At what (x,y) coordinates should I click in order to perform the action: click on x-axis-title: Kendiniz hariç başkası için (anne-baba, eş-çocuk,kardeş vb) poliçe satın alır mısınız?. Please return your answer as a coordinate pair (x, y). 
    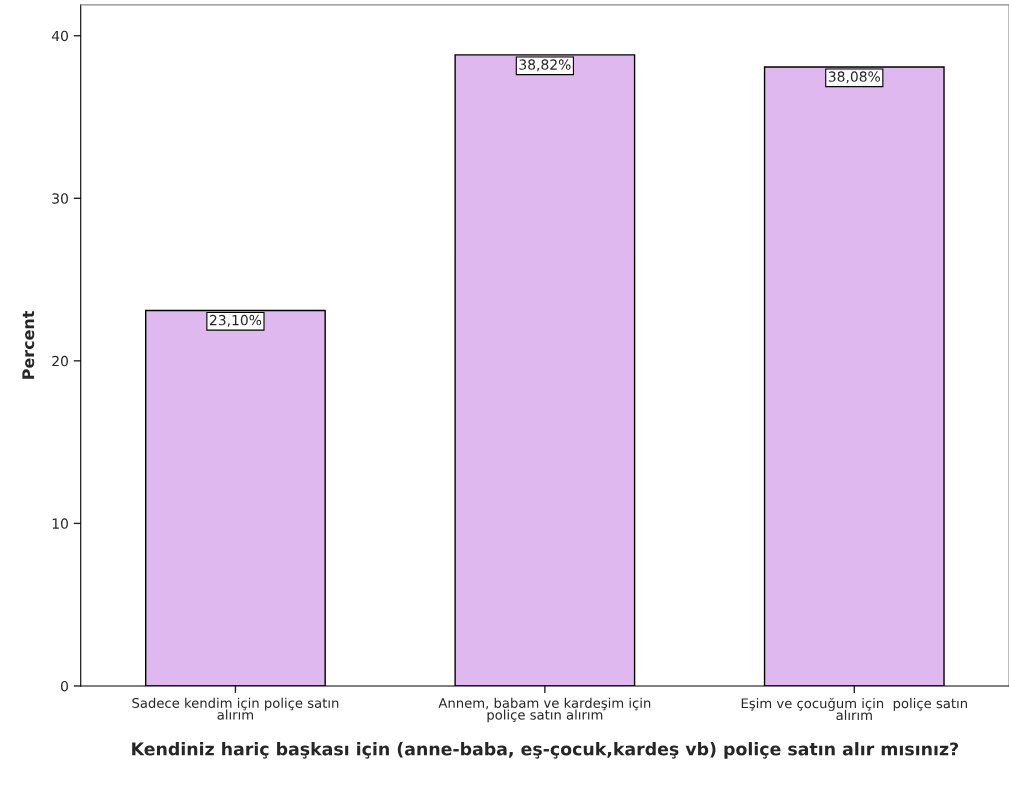
    Looking at the image, I should click on (545, 750).